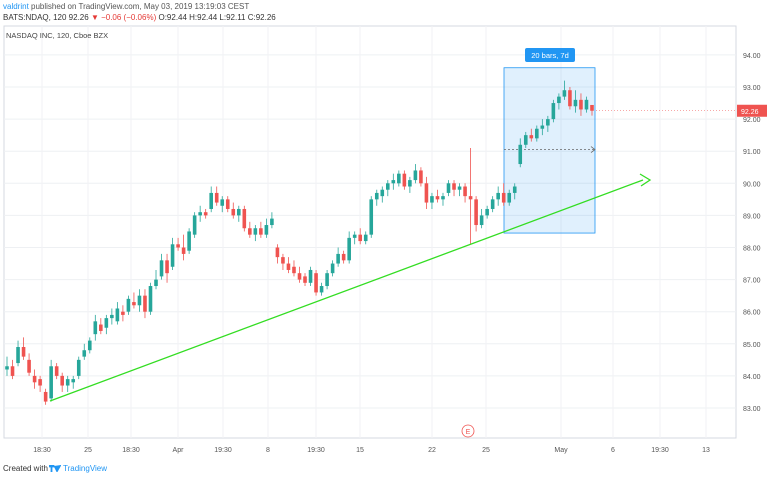 The height and width of the screenshot is (478, 768). I want to click on measure-label: 20 bars, 7d, so click(550, 55).